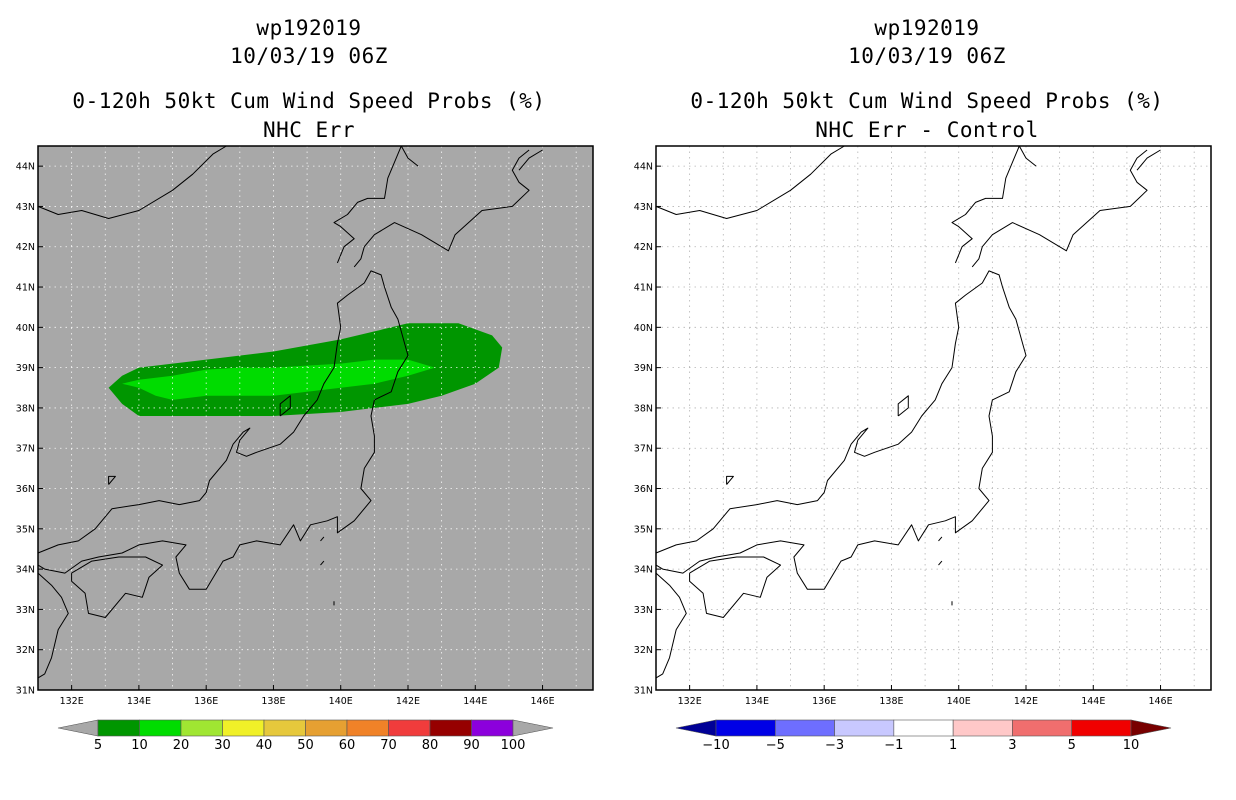 The width and height of the screenshot is (1236, 800). I want to click on colorbar-label: 90, so click(471, 745).